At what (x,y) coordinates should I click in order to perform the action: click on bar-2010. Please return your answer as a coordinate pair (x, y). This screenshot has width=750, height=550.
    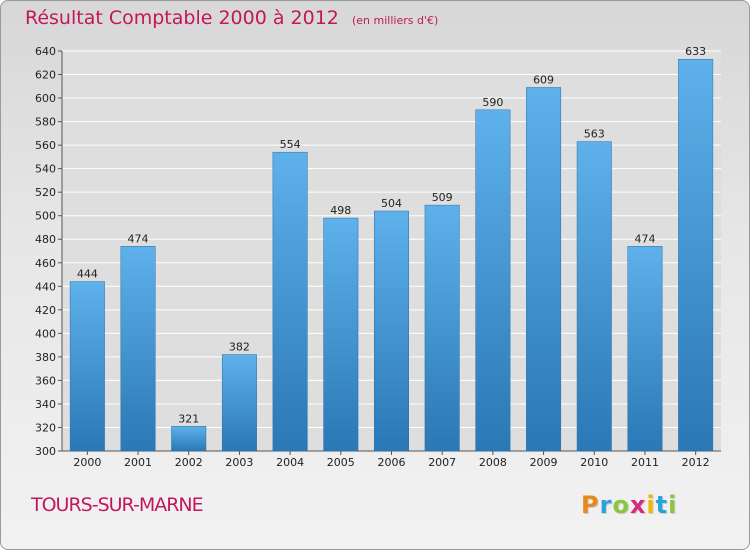
    Looking at the image, I should click on (594, 296).